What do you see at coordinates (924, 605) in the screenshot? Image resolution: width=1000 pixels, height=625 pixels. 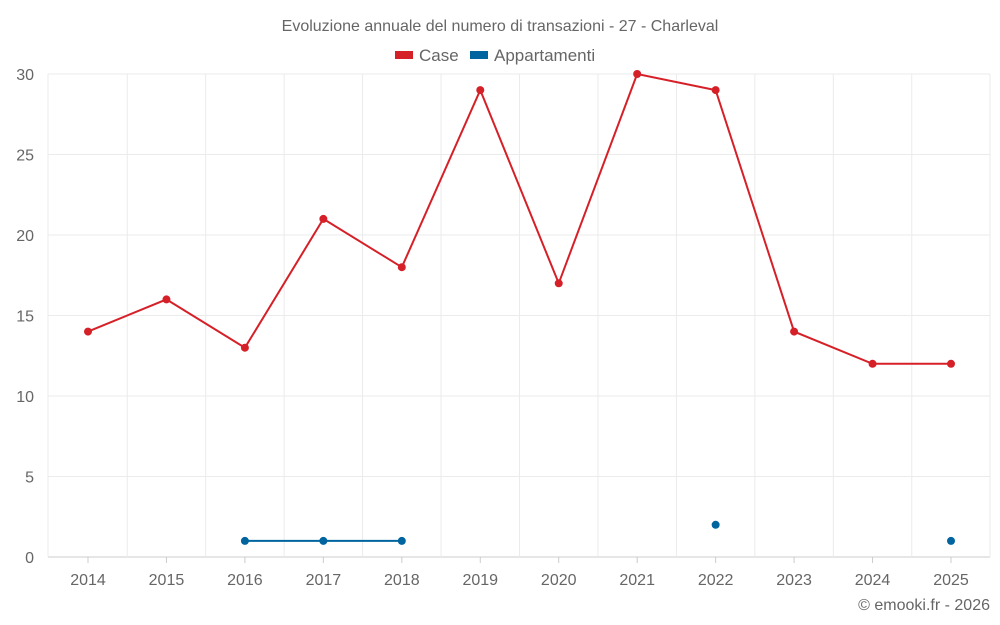 I see `copyright-credit: © emooki.fr - 2026` at bounding box center [924, 605].